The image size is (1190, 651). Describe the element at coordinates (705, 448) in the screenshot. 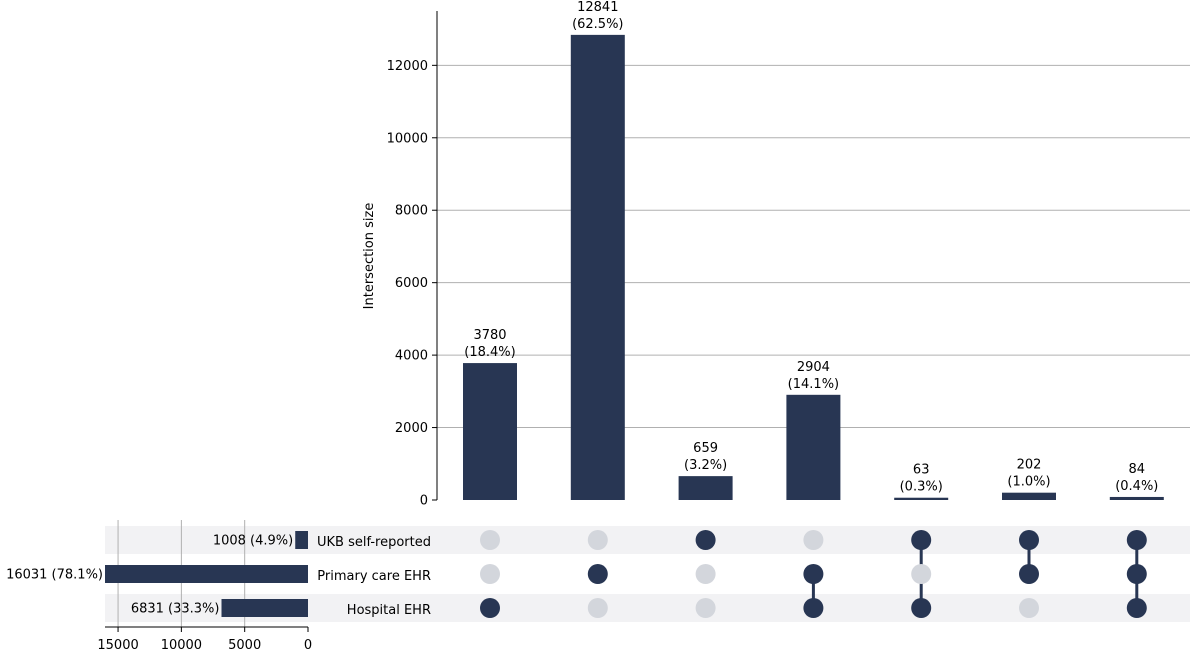

I see `intersection-count-label: 659` at that location.